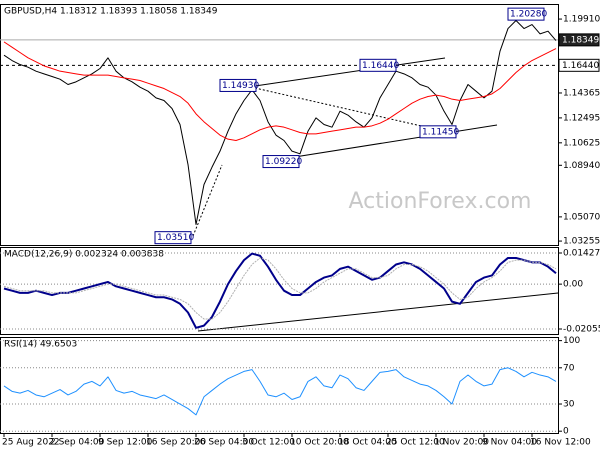 This screenshot has width=600, height=450. Describe the element at coordinates (581, 93) in the screenshot. I see `y-tick-label: 1.14365` at that location.